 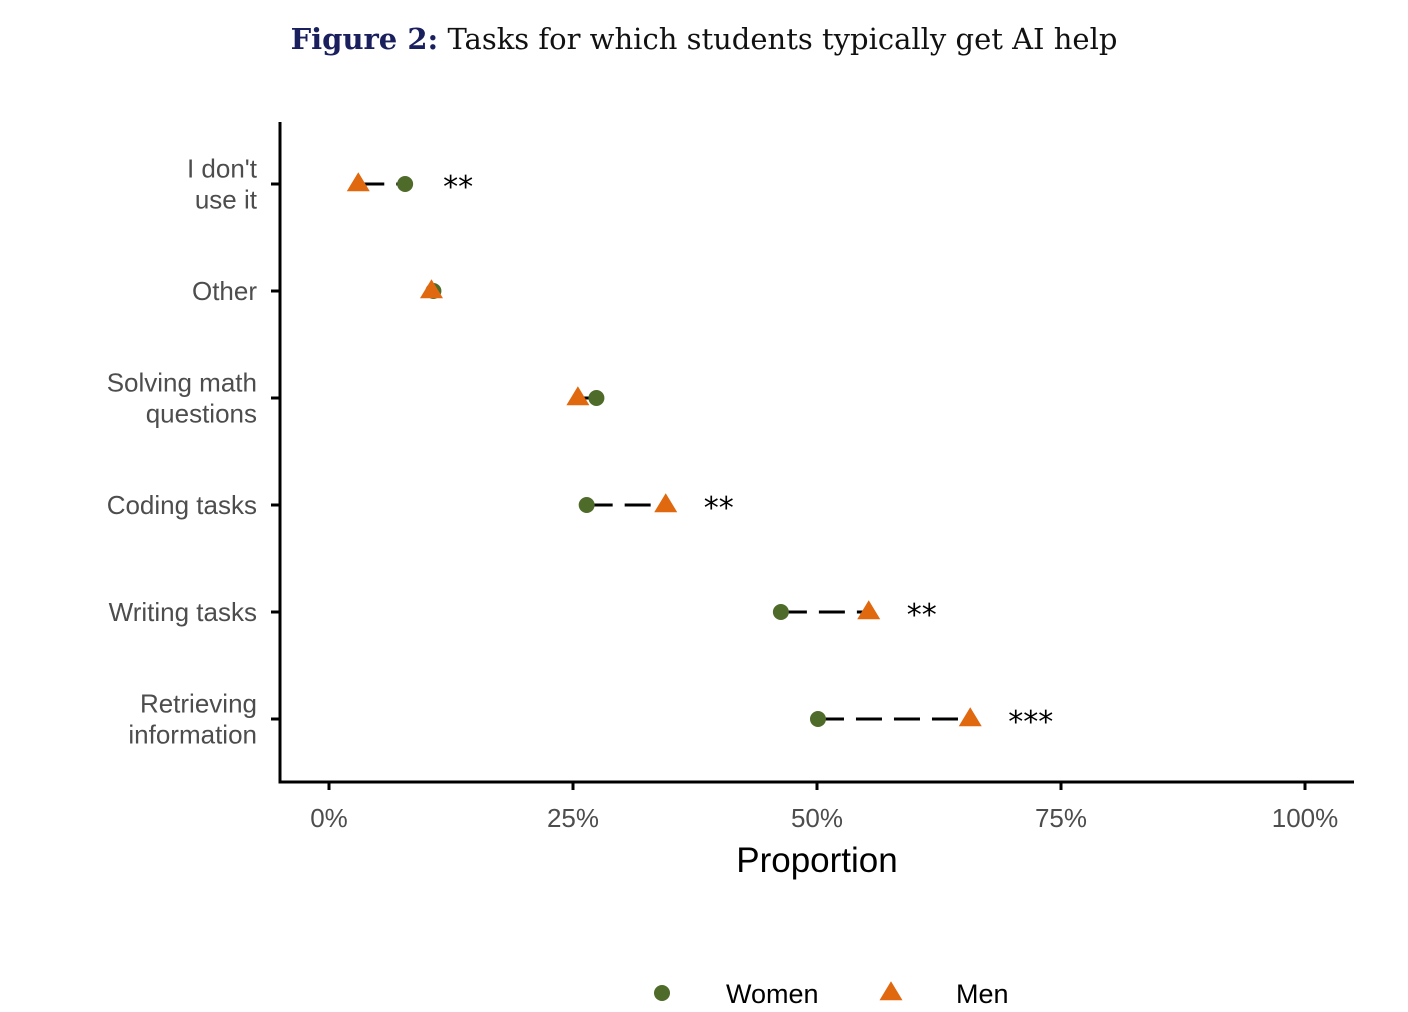 What do you see at coordinates (192, 735) in the screenshot?
I see `y-tick-label: information` at bounding box center [192, 735].